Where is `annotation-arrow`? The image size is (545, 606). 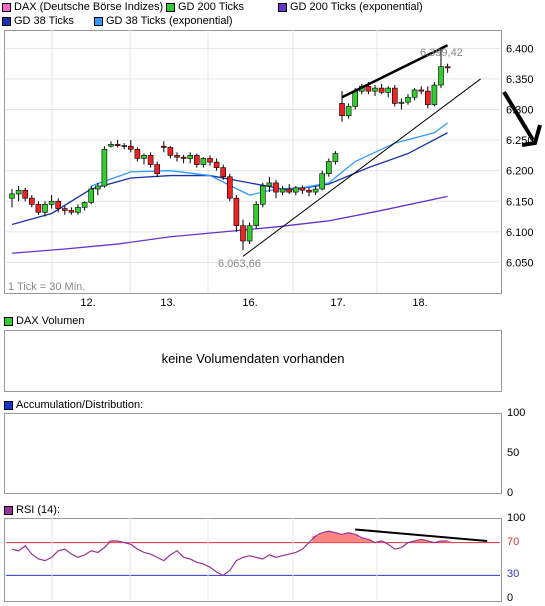 annotation-arrow is located at coordinates (522, 118).